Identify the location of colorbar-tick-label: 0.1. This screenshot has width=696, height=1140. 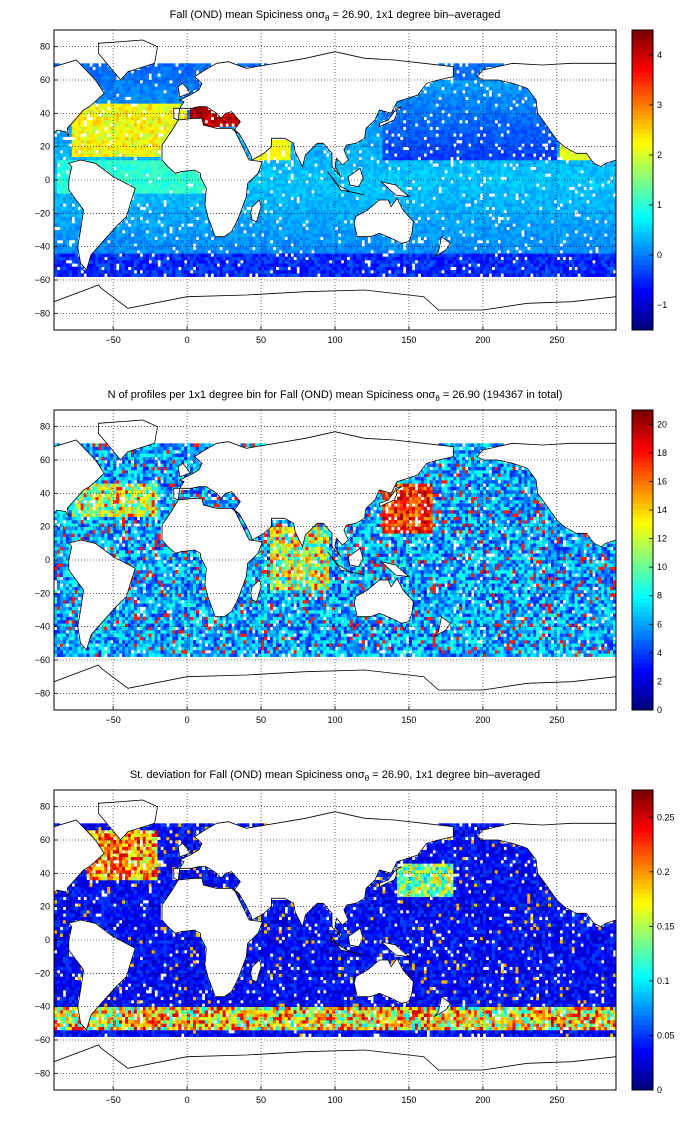
(663, 981).